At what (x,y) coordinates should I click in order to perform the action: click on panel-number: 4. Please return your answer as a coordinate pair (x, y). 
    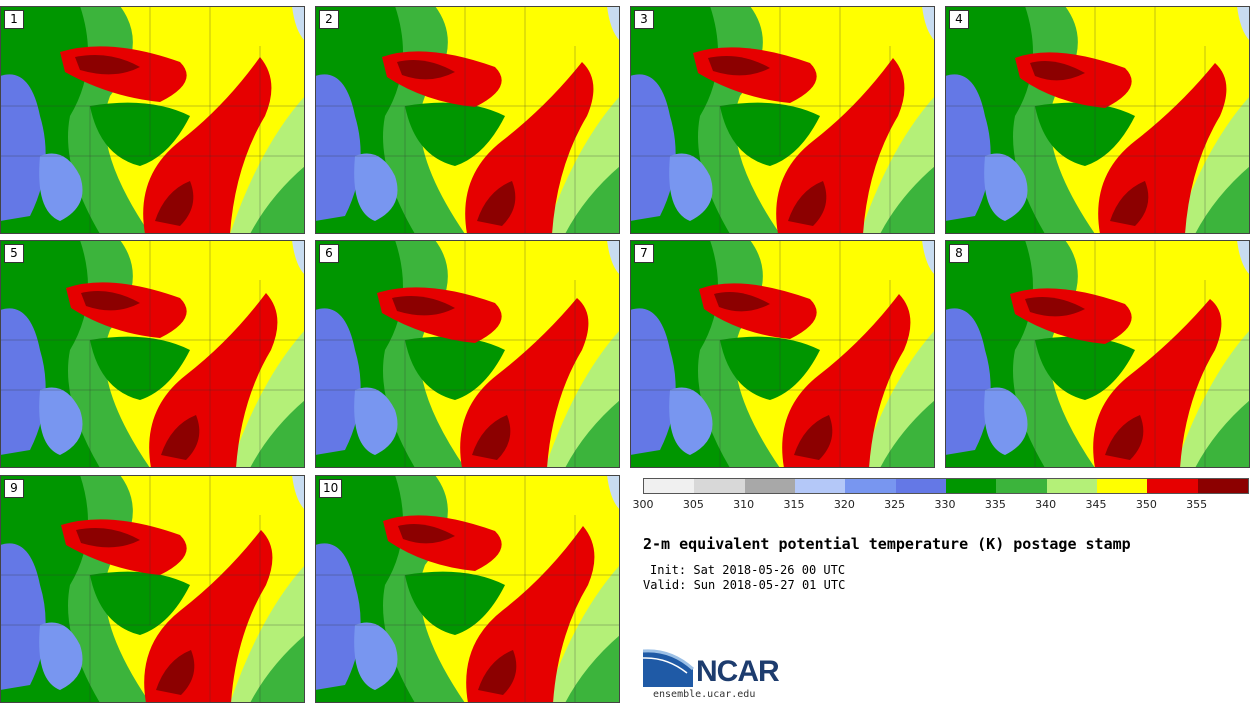
    Looking at the image, I should click on (959, 19).